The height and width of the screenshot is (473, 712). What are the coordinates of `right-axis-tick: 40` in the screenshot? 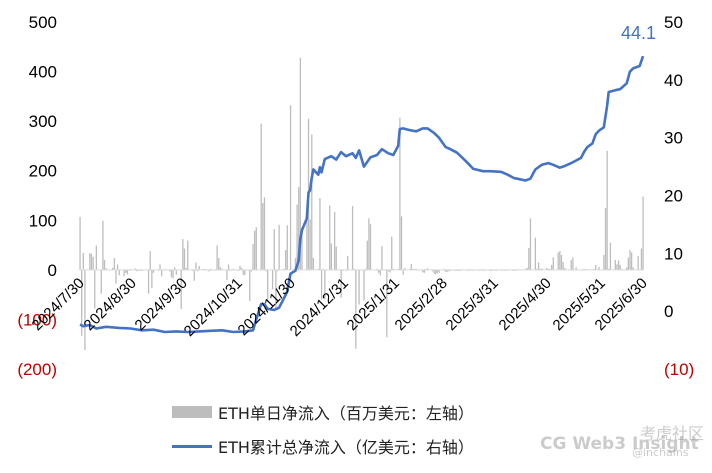 It's located at (673, 80).